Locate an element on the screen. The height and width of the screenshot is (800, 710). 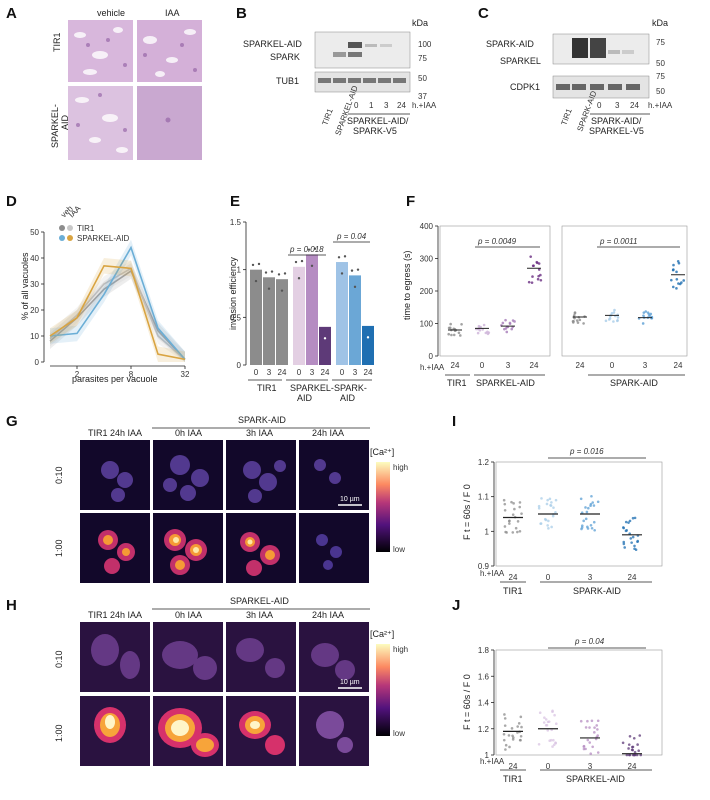
g-legend-low: low is located at coordinates (399, 549).